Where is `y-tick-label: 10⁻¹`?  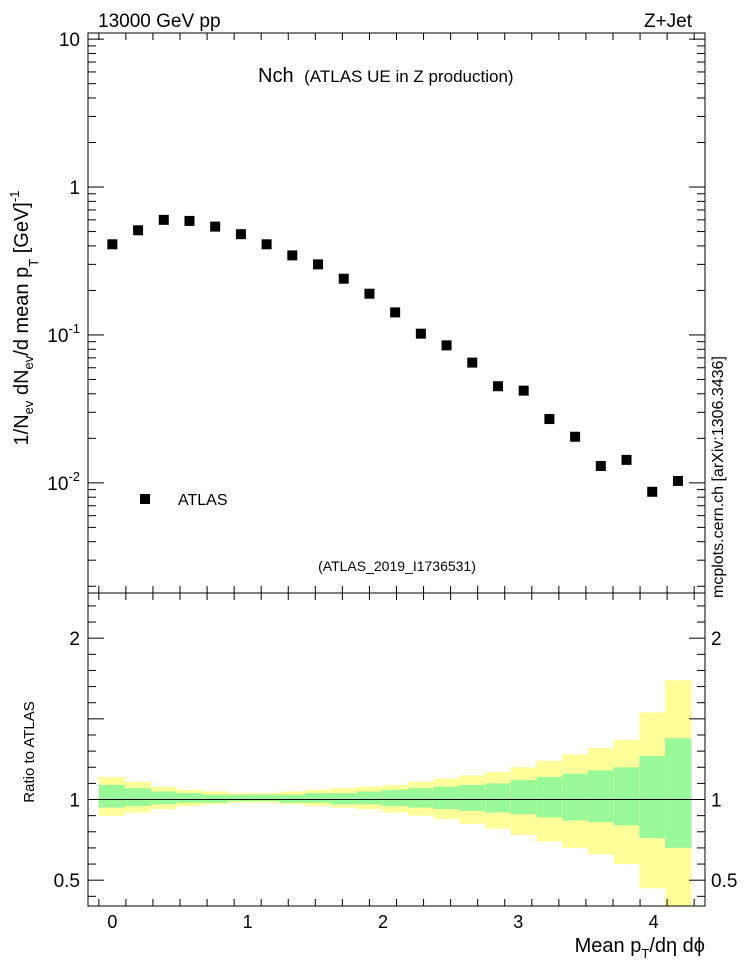
y-tick-label: 10⁻¹ is located at coordinates (63, 334).